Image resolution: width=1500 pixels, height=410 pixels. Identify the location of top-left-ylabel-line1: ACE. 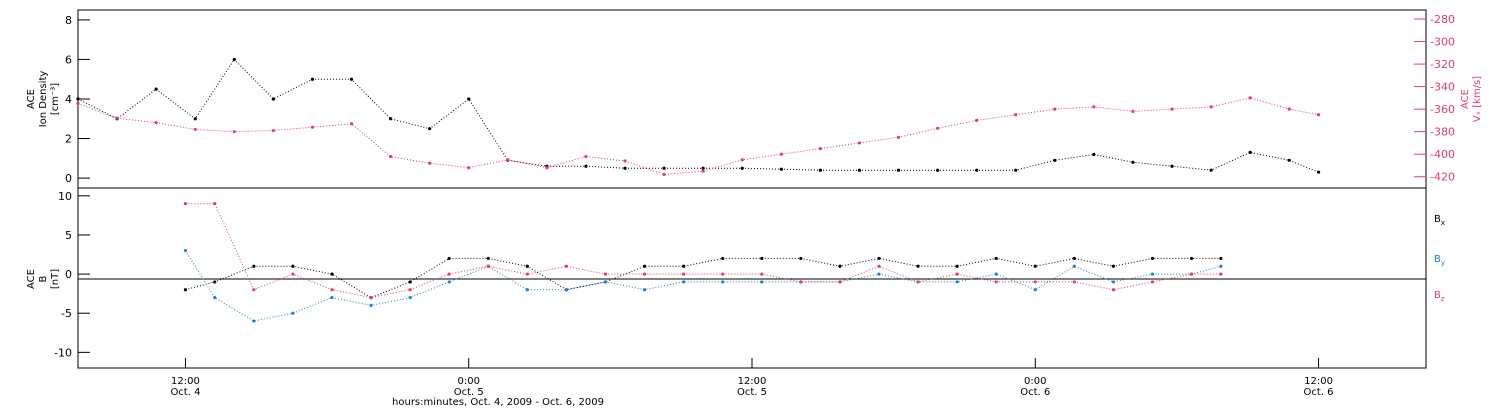
(31, 99).